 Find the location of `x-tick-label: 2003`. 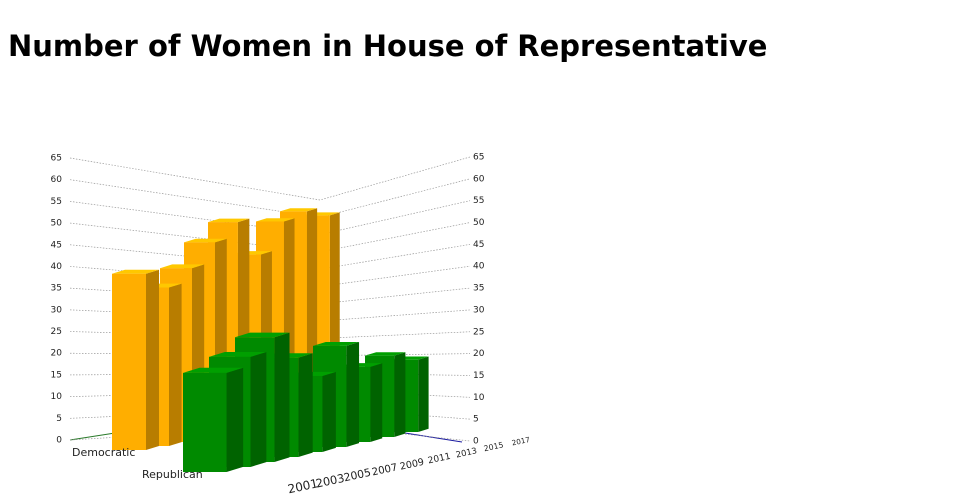

x-tick-label: 2003 is located at coordinates (329, 481).